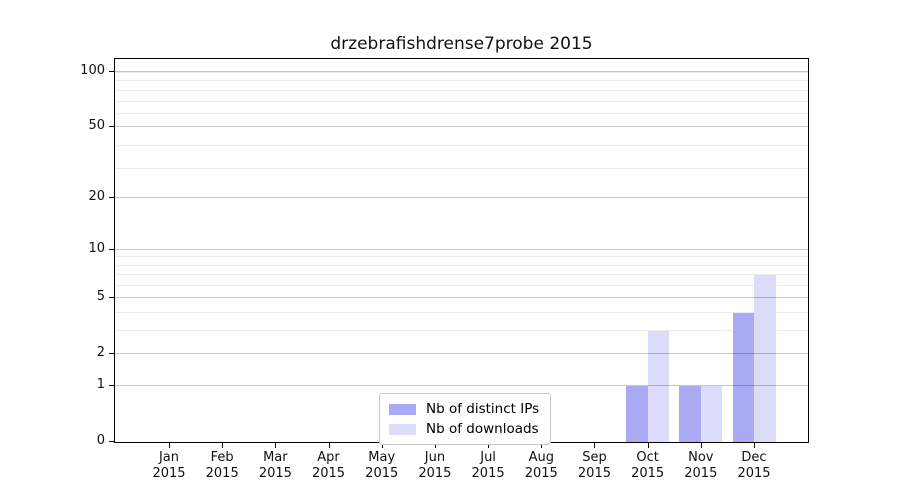  Describe the element at coordinates (483, 409) in the screenshot. I see `legend-label: Nb of distinct IPs` at that location.